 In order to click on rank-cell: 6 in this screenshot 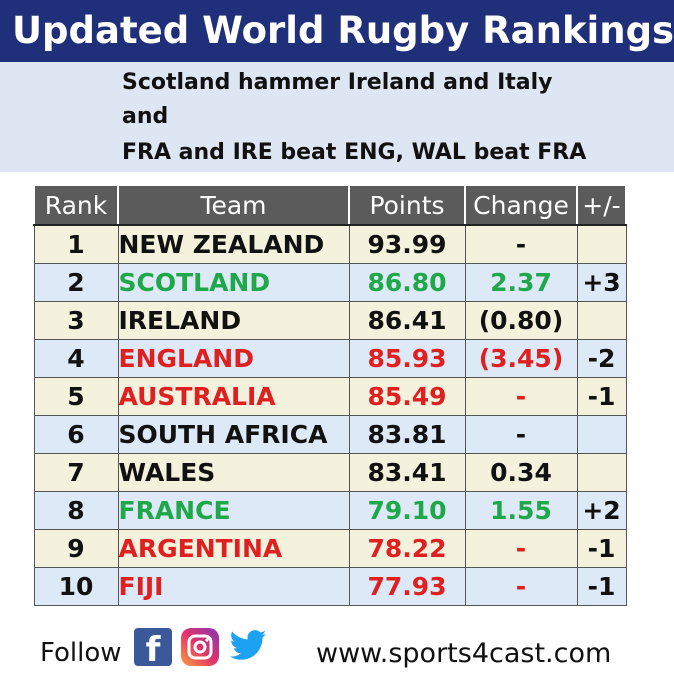, I will do `click(76, 434)`.